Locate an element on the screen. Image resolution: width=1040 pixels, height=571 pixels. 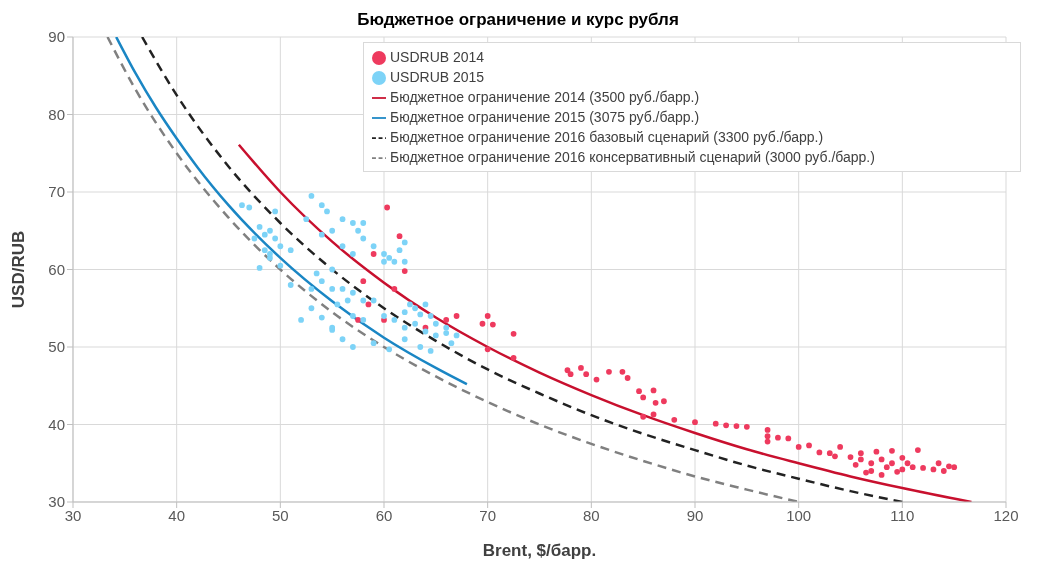
legend-label: USDRUB 2015 is located at coordinates (437, 77).